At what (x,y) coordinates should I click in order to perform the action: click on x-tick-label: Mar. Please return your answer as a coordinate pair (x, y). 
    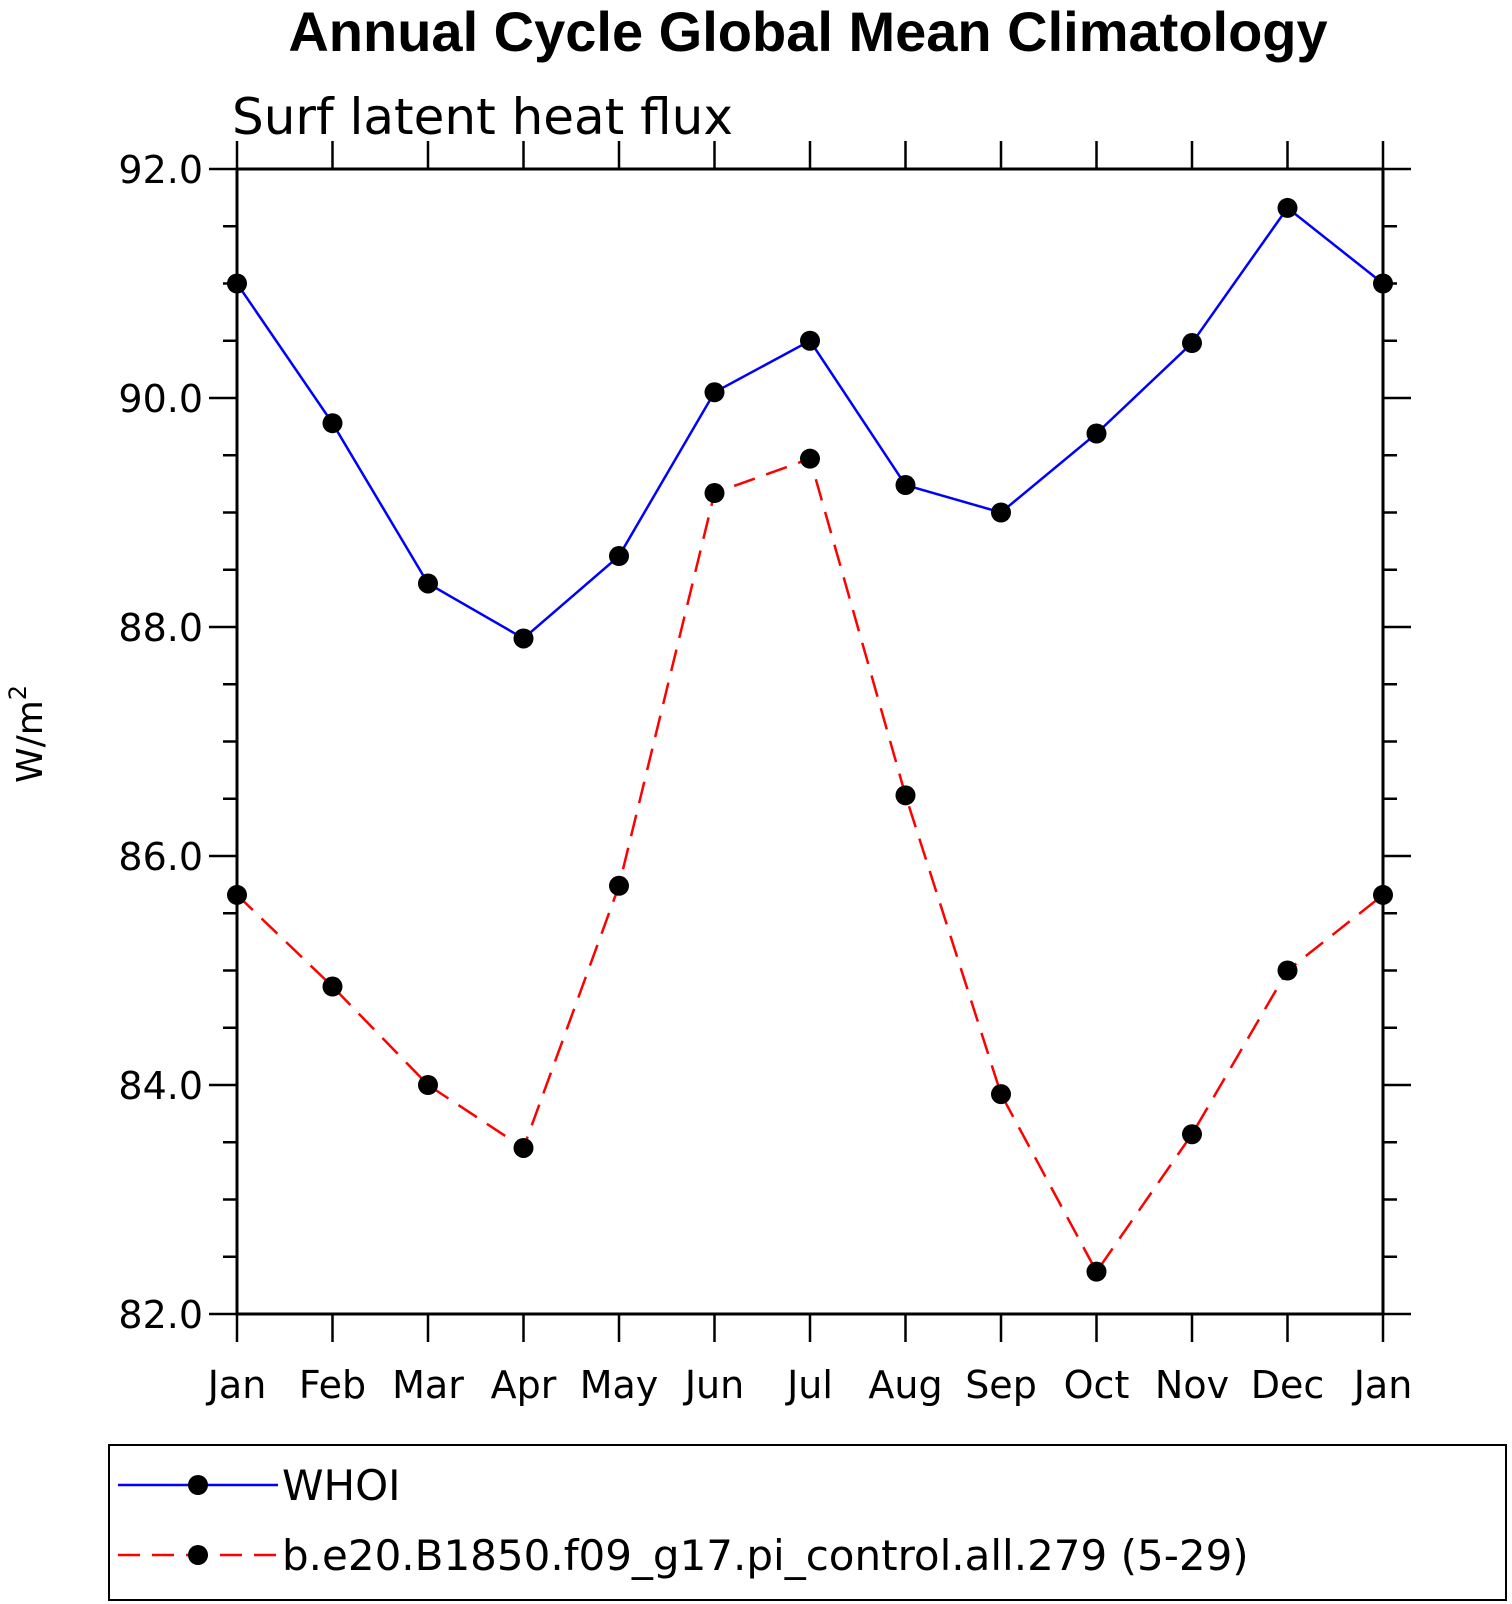
    Looking at the image, I should click on (428, 1385).